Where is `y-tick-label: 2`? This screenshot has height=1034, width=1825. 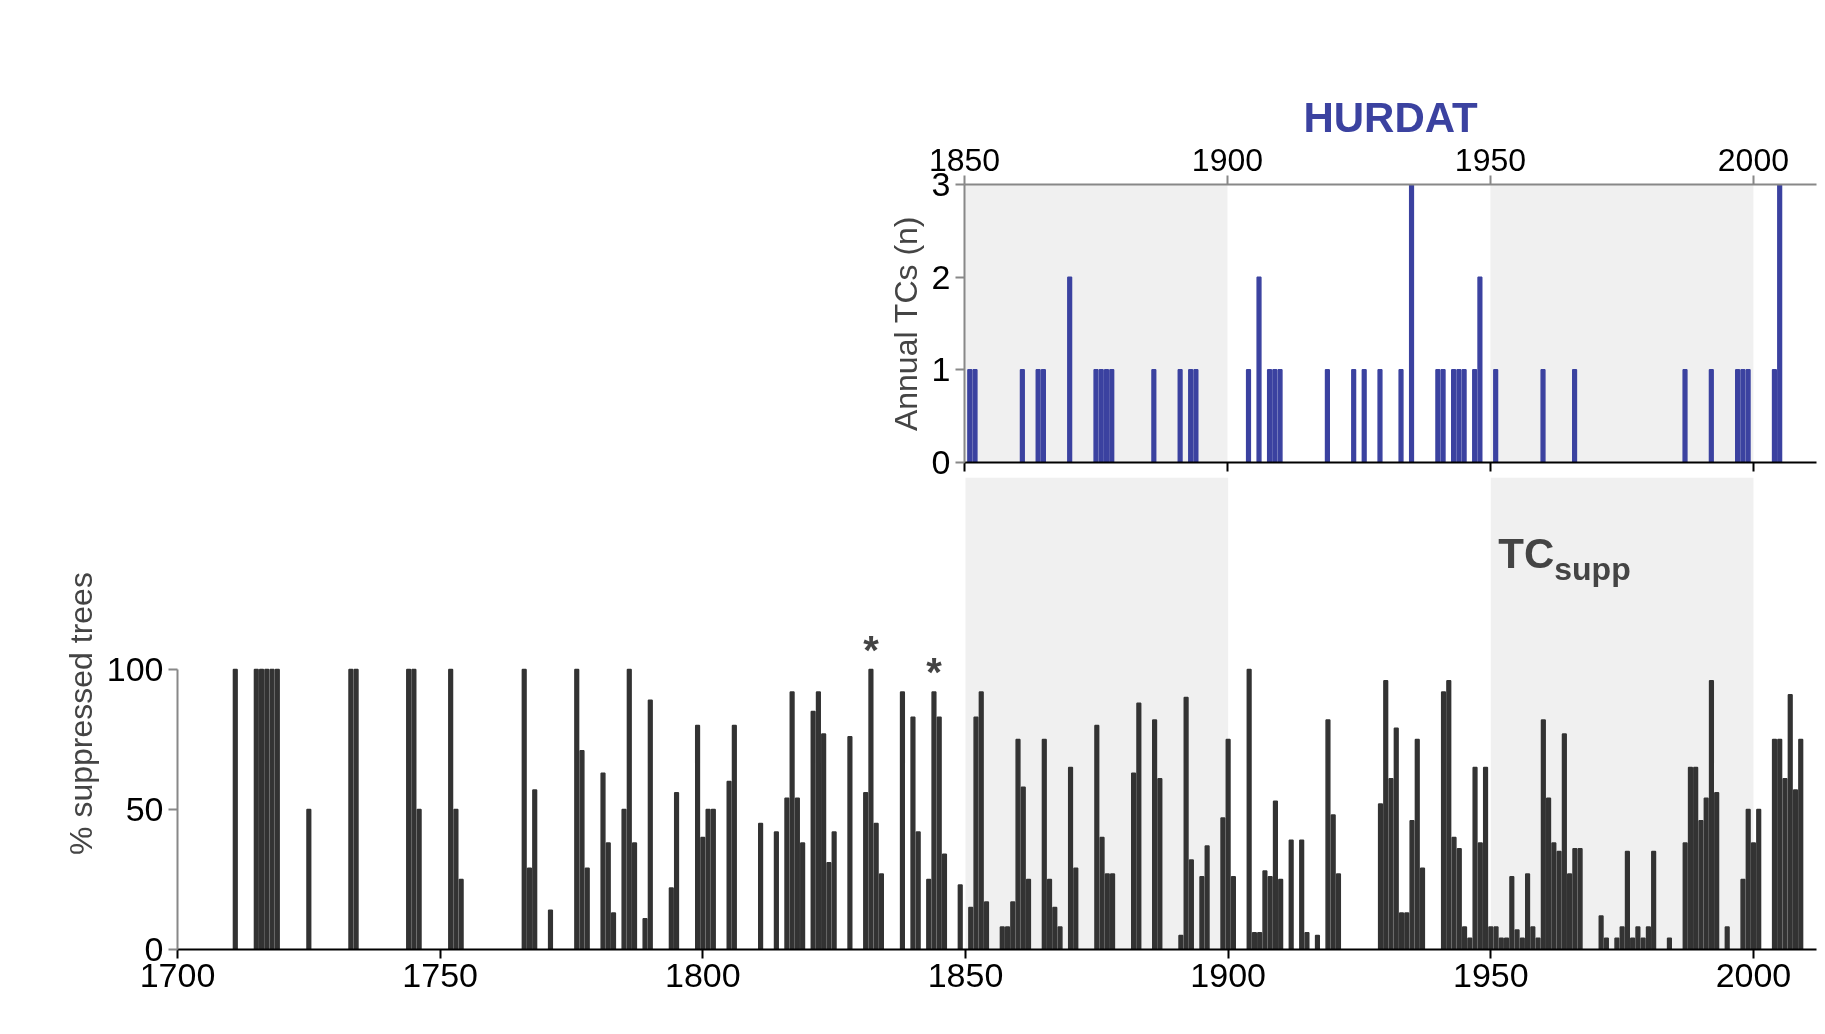
y-tick-label: 2 is located at coordinates (941, 276).